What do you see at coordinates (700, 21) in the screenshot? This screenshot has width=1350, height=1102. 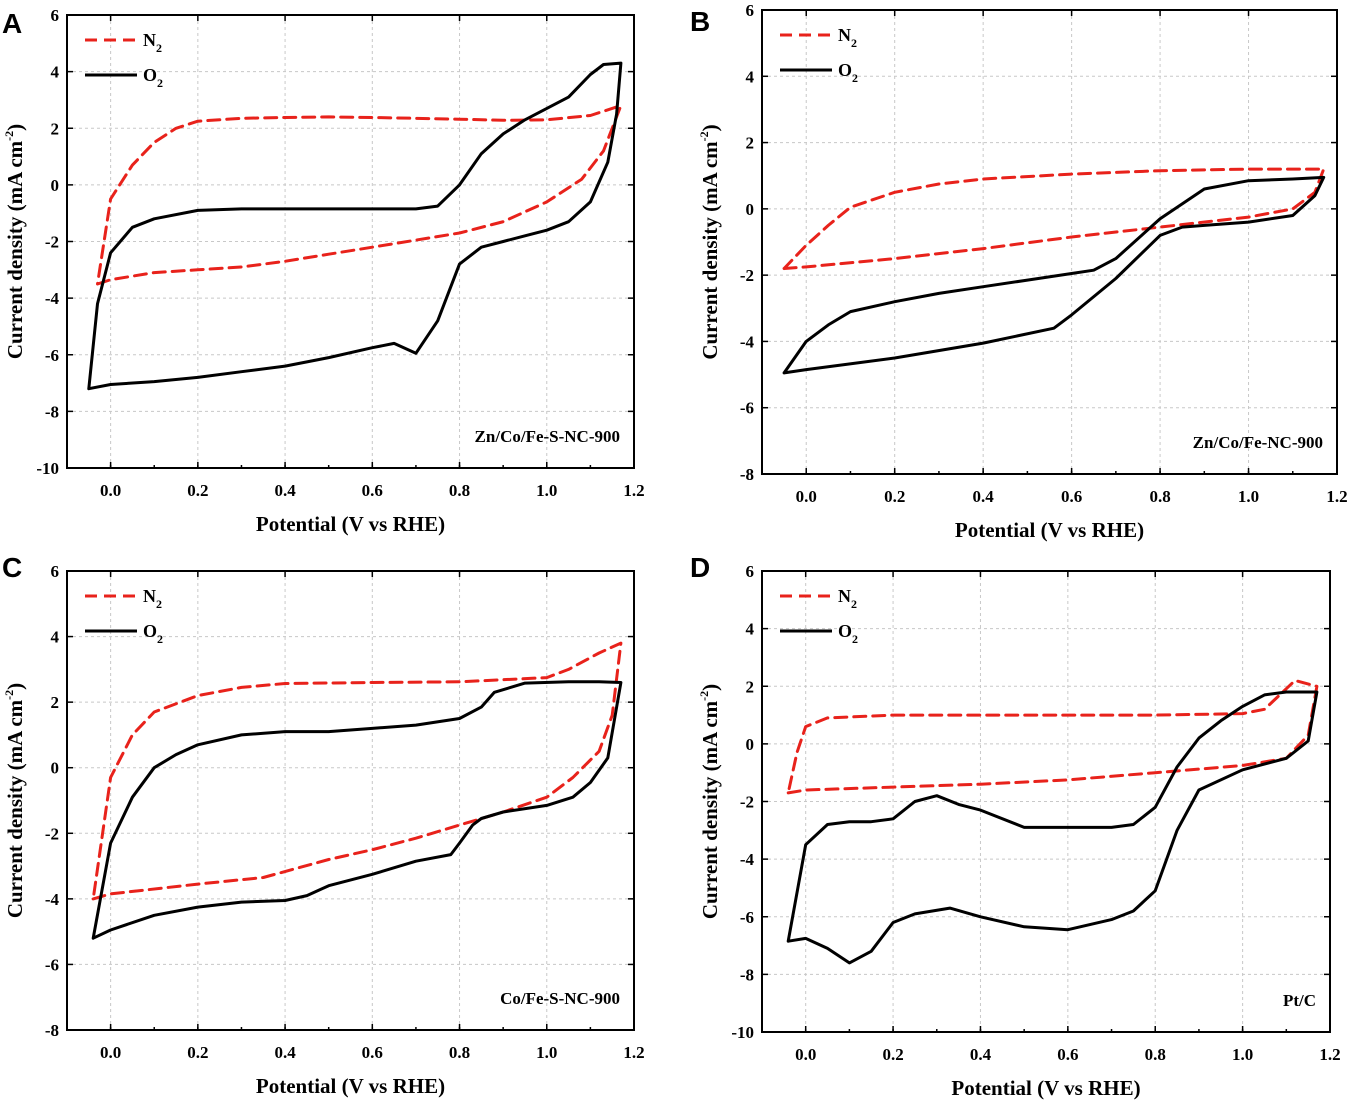 I see `panel-letter: B` at bounding box center [700, 21].